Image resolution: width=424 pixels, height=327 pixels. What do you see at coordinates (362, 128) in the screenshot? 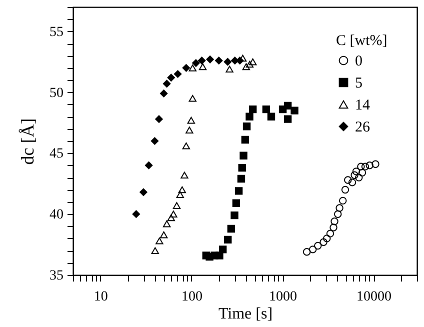
I see `legend-label: 26` at bounding box center [362, 128].